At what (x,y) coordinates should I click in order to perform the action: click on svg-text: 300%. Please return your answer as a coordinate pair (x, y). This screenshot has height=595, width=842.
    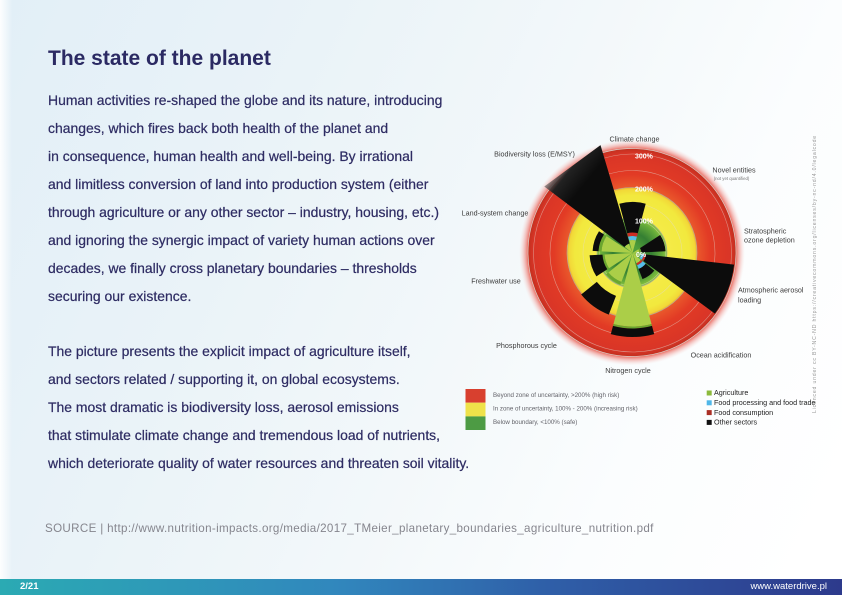
    Looking at the image, I should click on (644, 157).